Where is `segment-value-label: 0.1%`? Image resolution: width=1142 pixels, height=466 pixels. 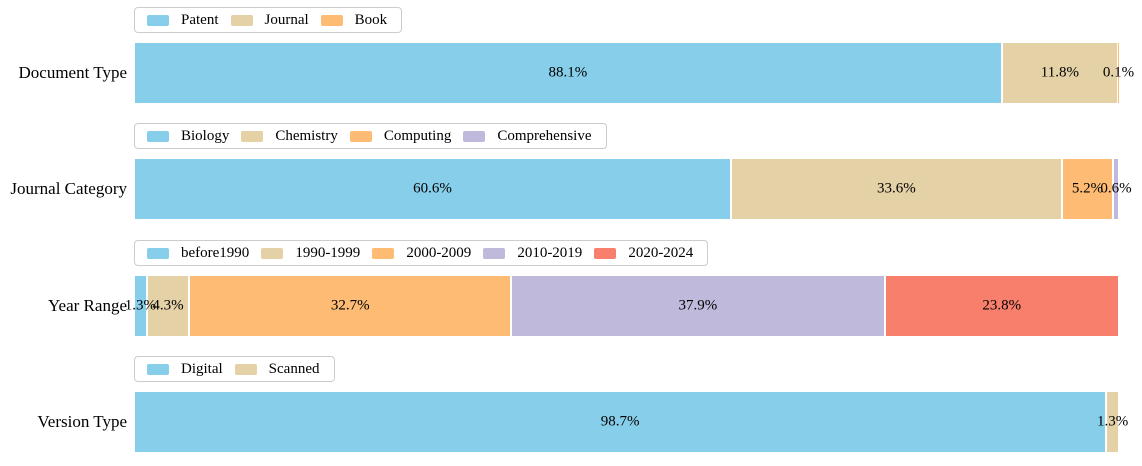
segment-value-label: 0.1% is located at coordinates (1118, 72).